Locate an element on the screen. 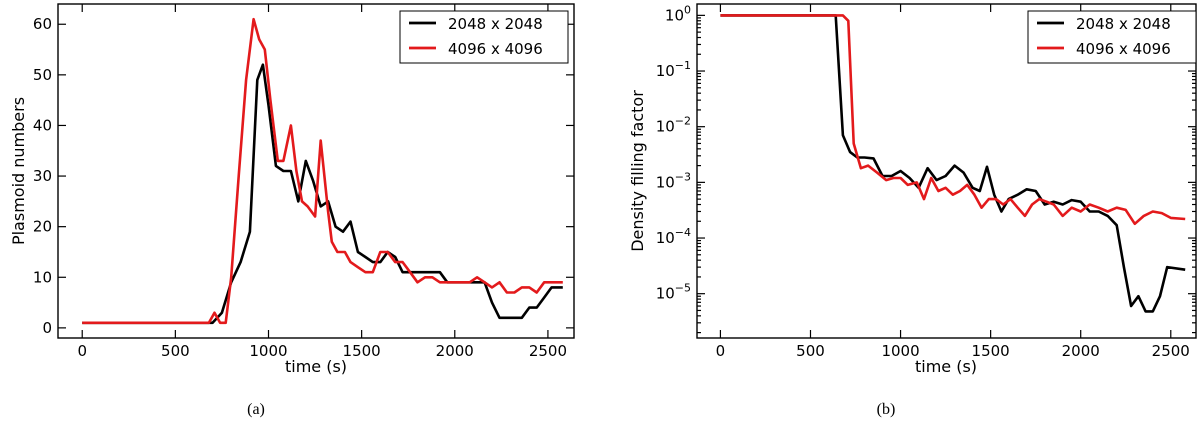 The height and width of the screenshot is (429, 1200). y-tick-label: 10⁻¹ is located at coordinates (673, 69).